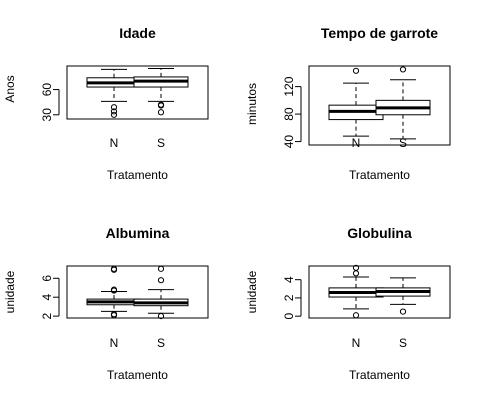  What do you see at coordinates (47, 115) in the screenshot?
I see `y-tick-label: 30` at bounding box center [47, 115].